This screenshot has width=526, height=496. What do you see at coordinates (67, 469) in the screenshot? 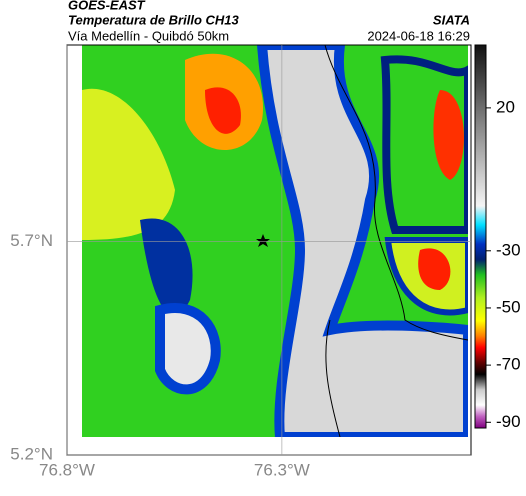
I see `lon-label: 76.8°W` at bounding box center [67, 469].